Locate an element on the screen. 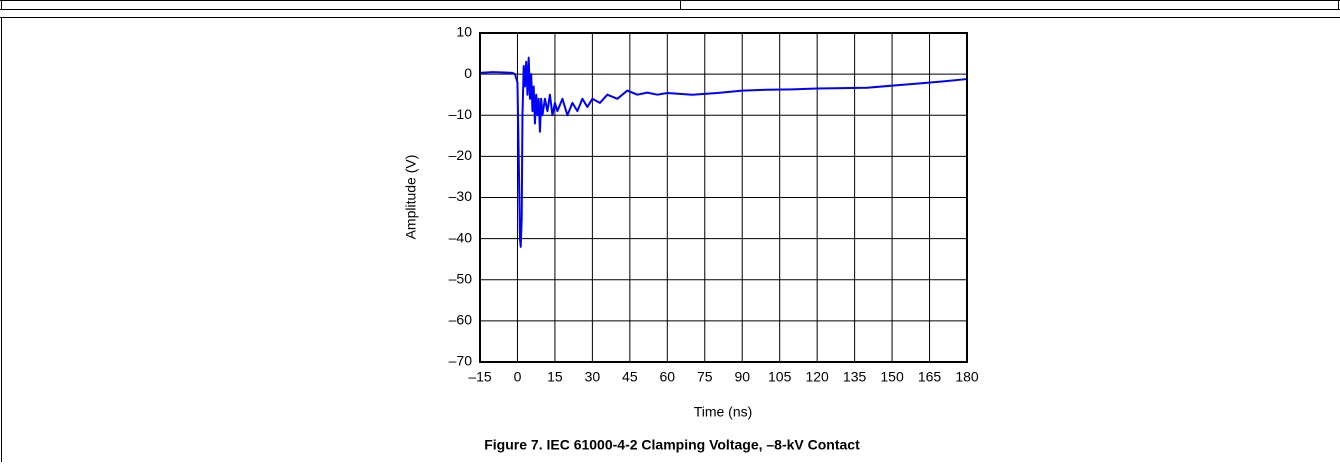  x-tick-label: 15 is located at coordinates (555, 377).